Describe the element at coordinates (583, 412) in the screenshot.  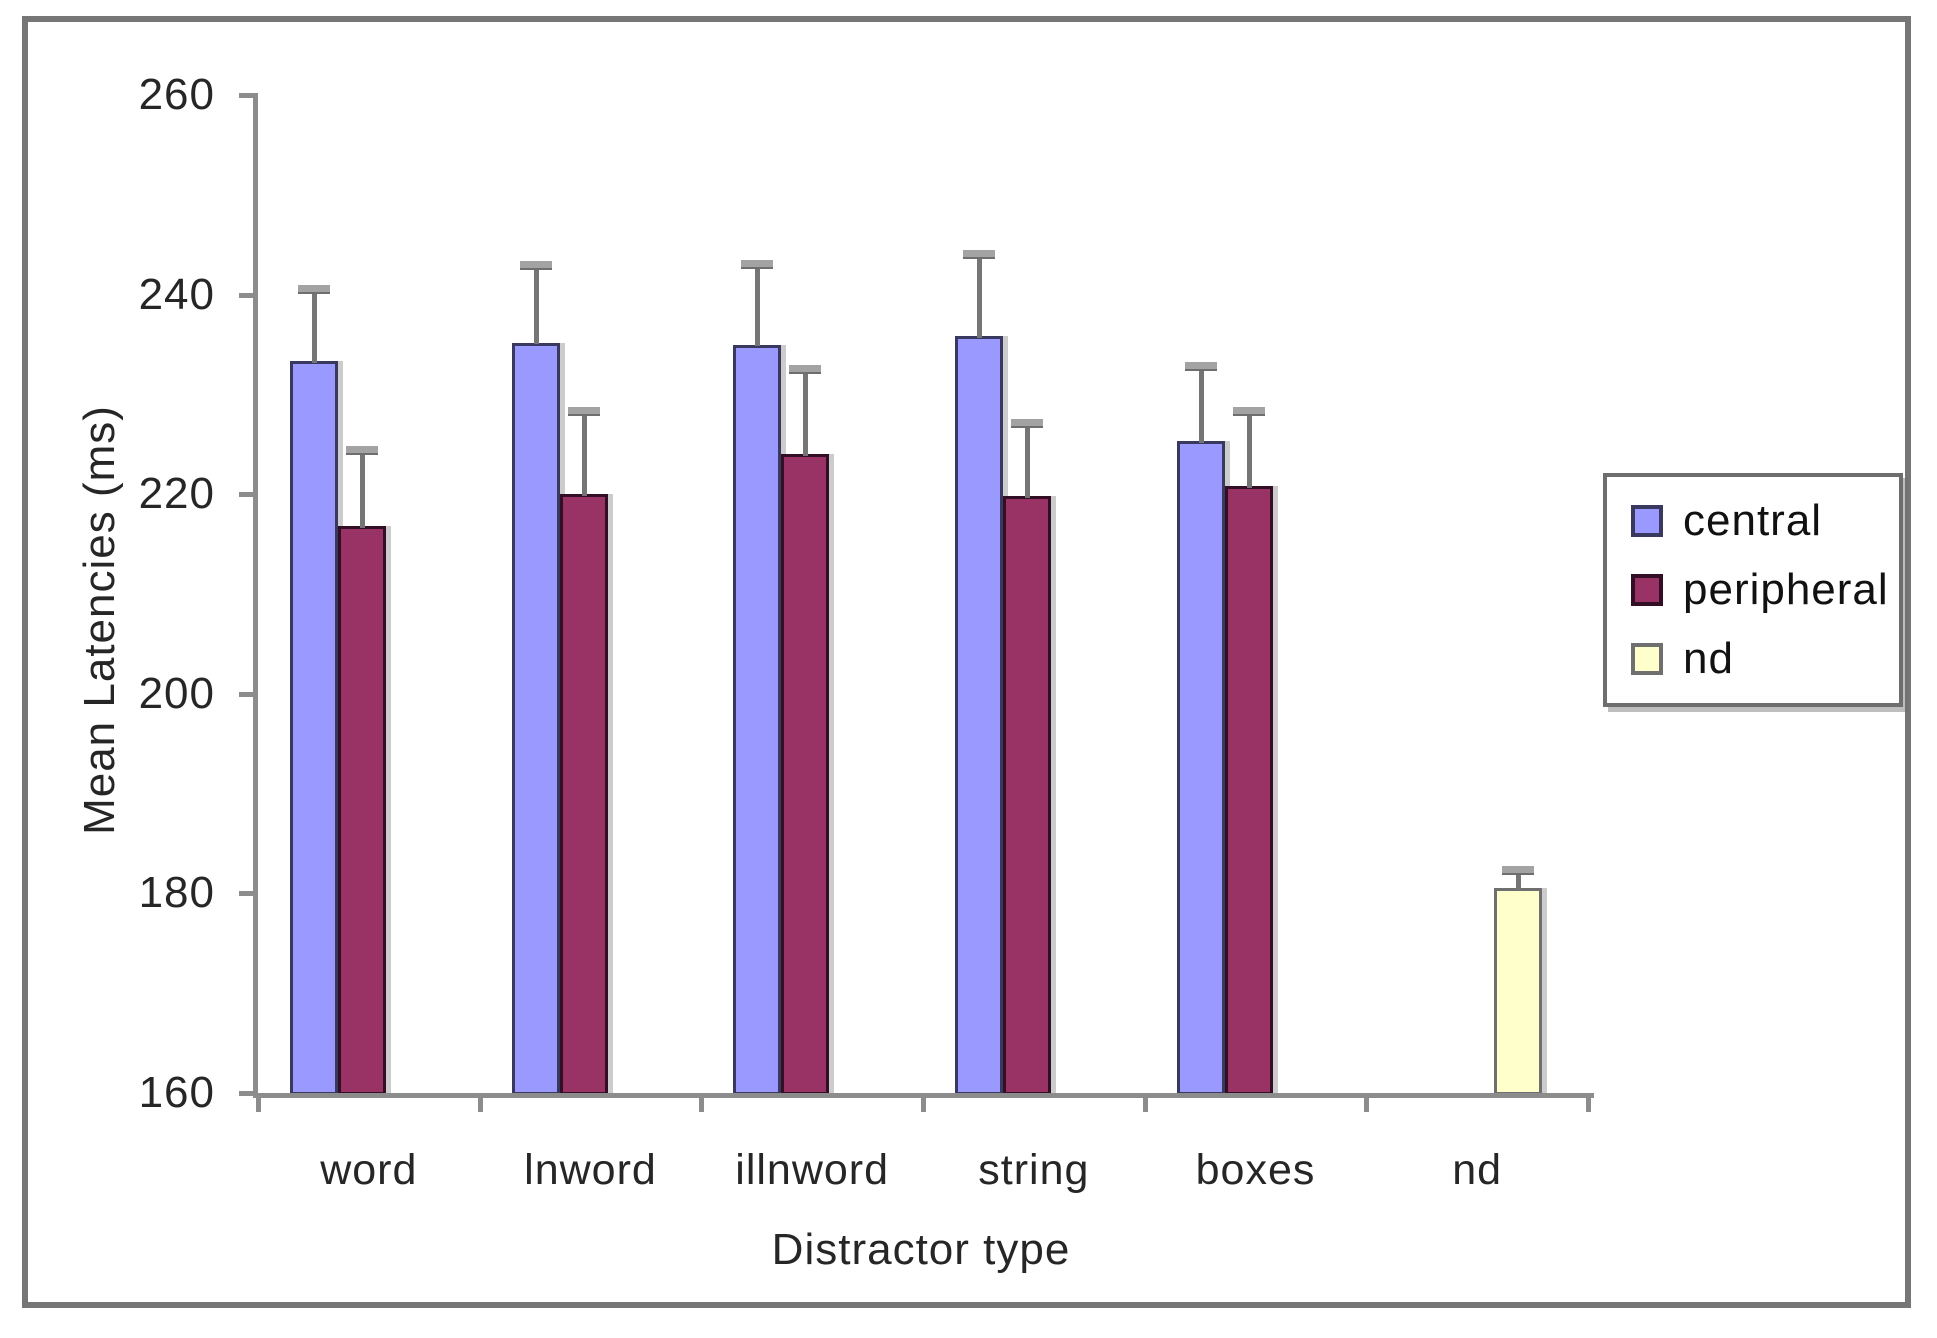
I see `error-cap-peripheral-lnword` at that location.